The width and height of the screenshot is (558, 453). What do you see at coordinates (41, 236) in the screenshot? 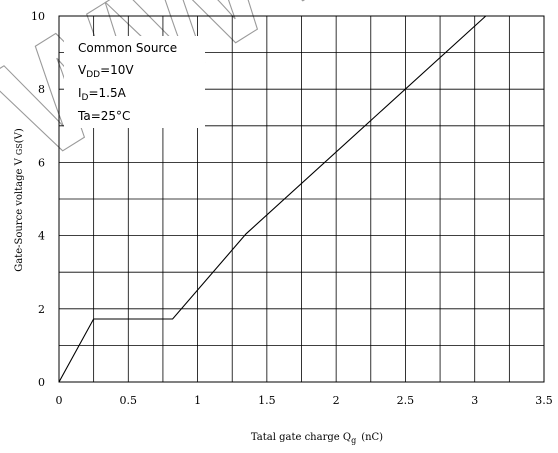
I see `y-tick-label: 4` at bounding box center [41, 236].